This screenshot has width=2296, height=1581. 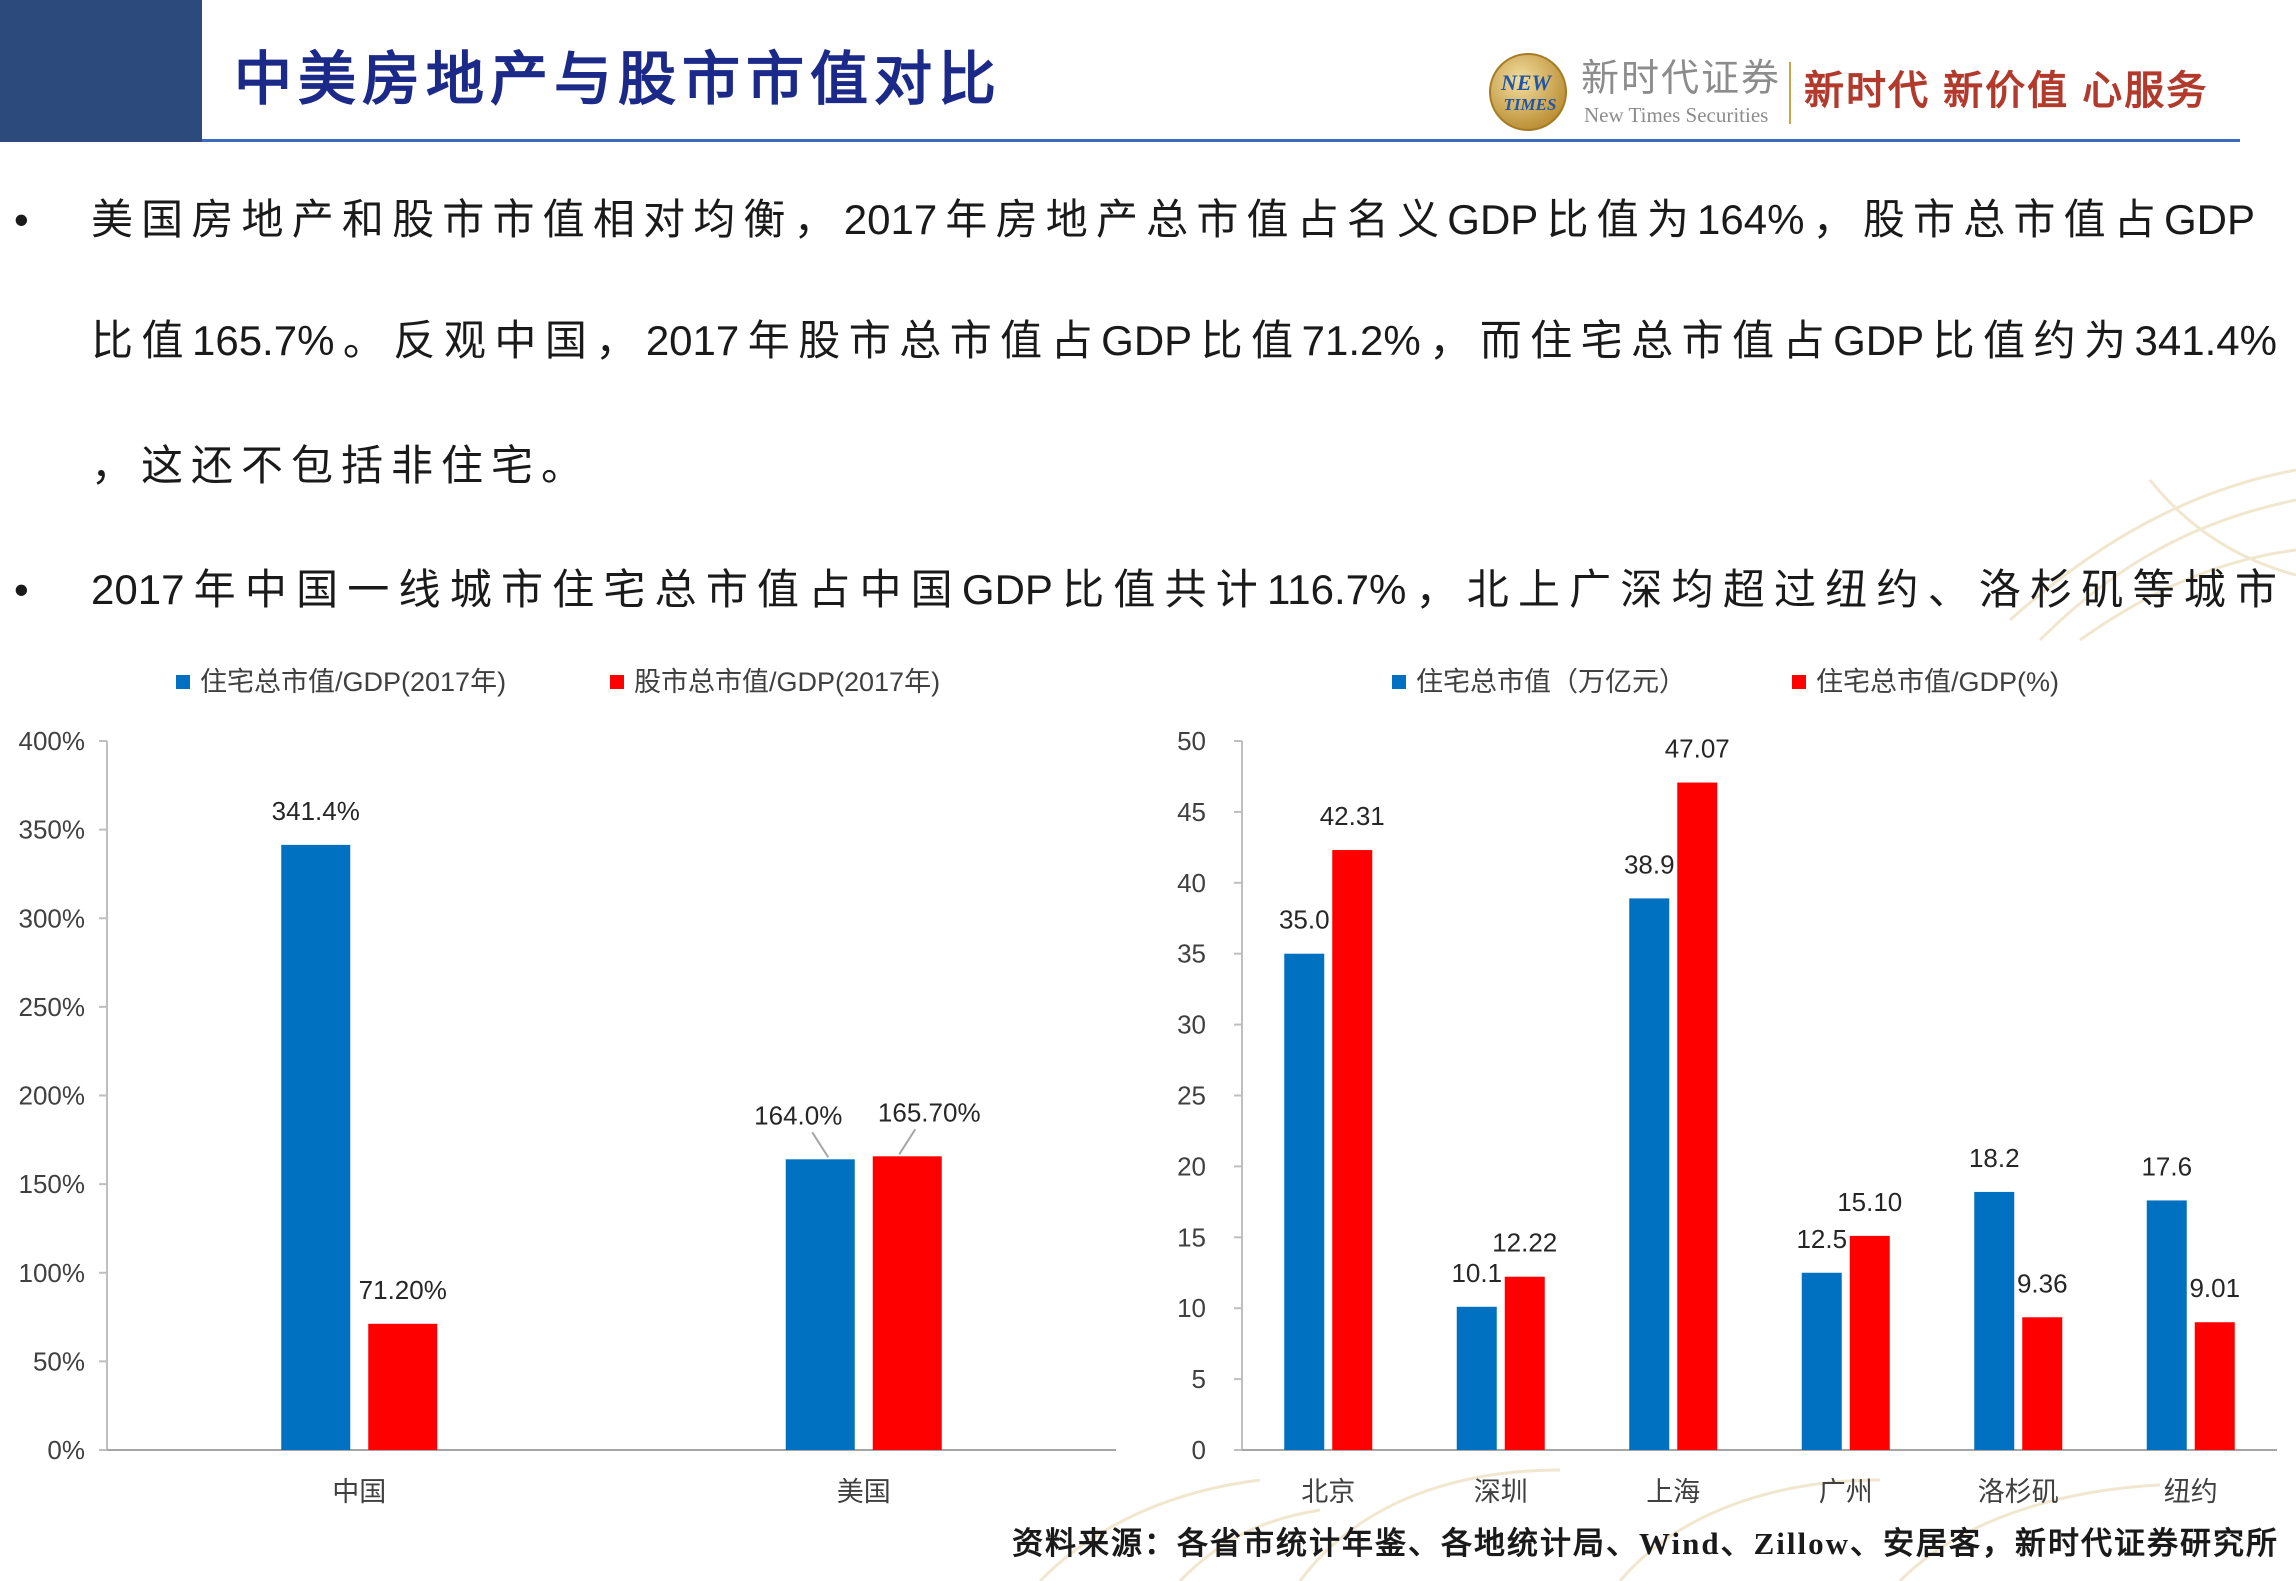 I want to click on data-label: 9.36, so click(x=2042, y=1283).